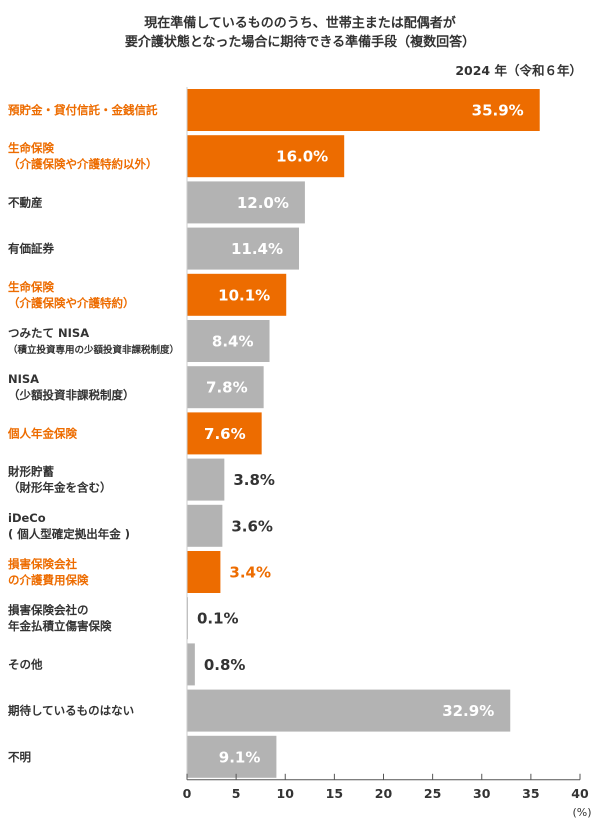 This screenshot has height=840, width=600. What do you see at coordinates (254, 480) in the screenshot?
I see `data-label: 3.8%` at bounding box center [254, 480].